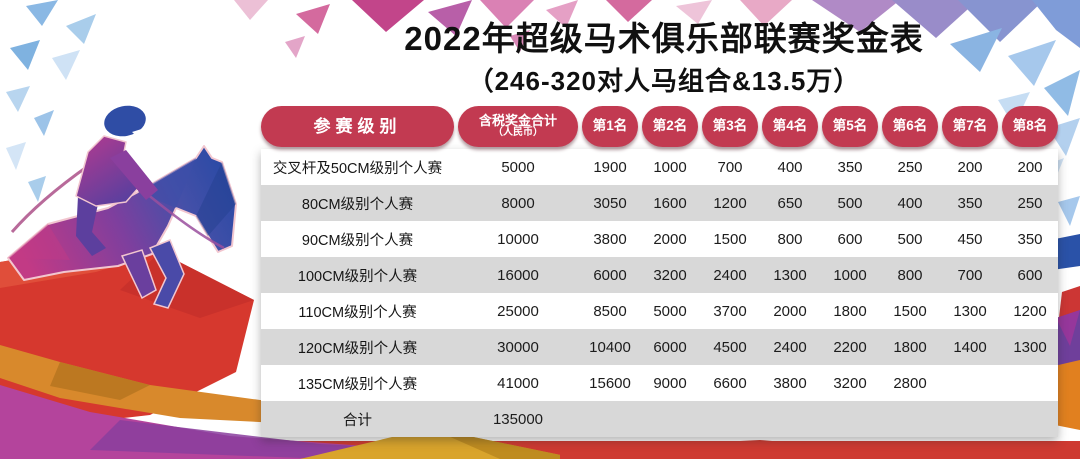 This screenshot has width=1080, height=459. I want to click on table-row: 135CM级别个人赛 41000 15600 9000 6600 3800 3200 2800, so click(659, 383).